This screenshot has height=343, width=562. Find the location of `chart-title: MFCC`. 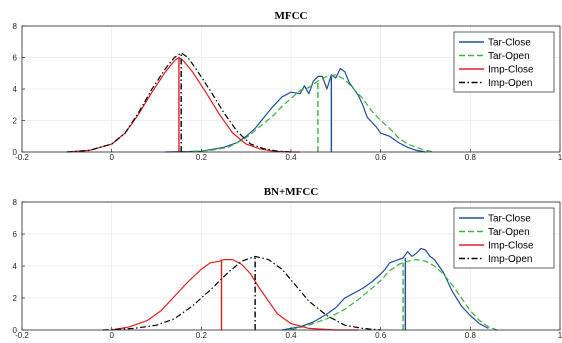

chart-title: MFCC is located at coordinates (291, 16).